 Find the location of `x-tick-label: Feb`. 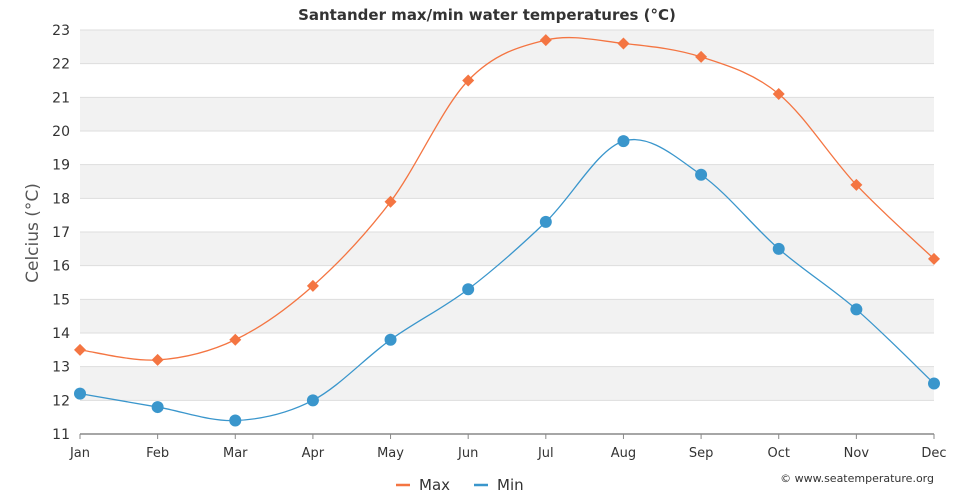

x-tick-label: Feb is located at coordinates (157, 453).